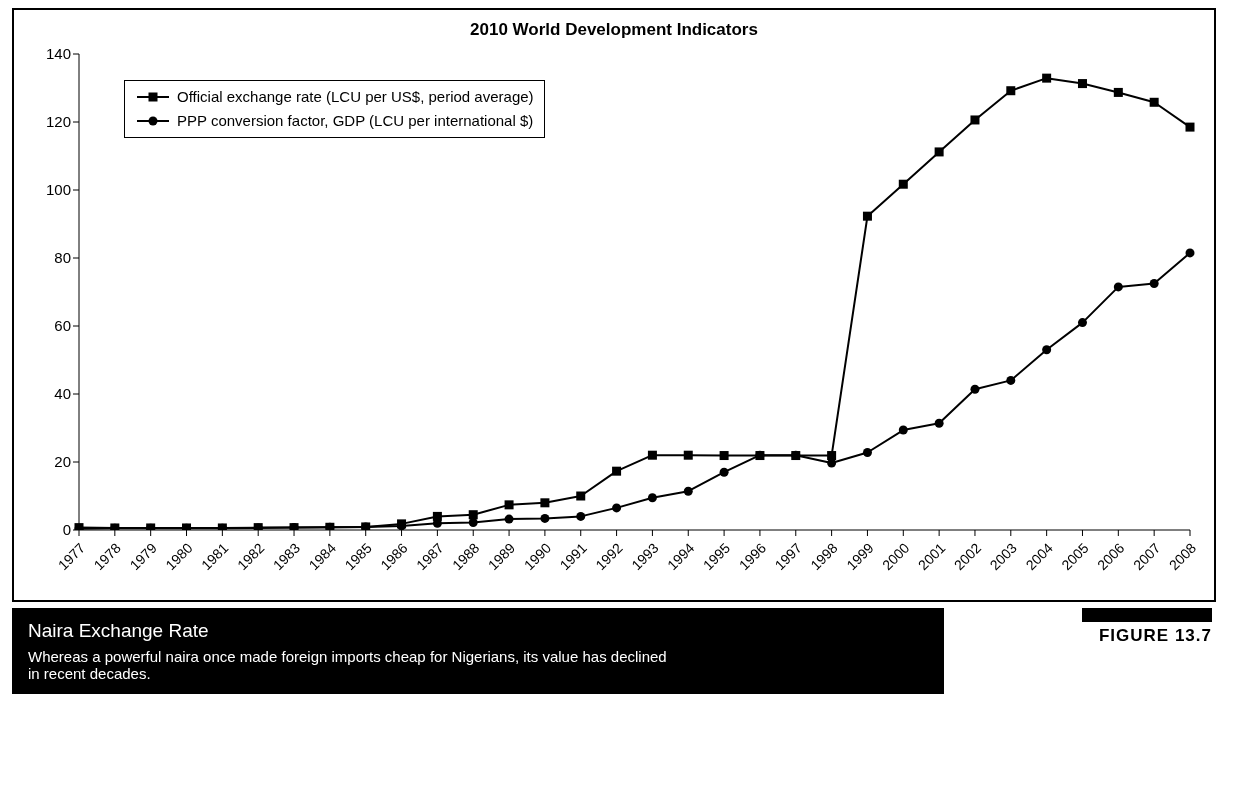  Describe the element at coordinates (62, 394) in the screenshot. I see `y-tick-label: 40` at that location.